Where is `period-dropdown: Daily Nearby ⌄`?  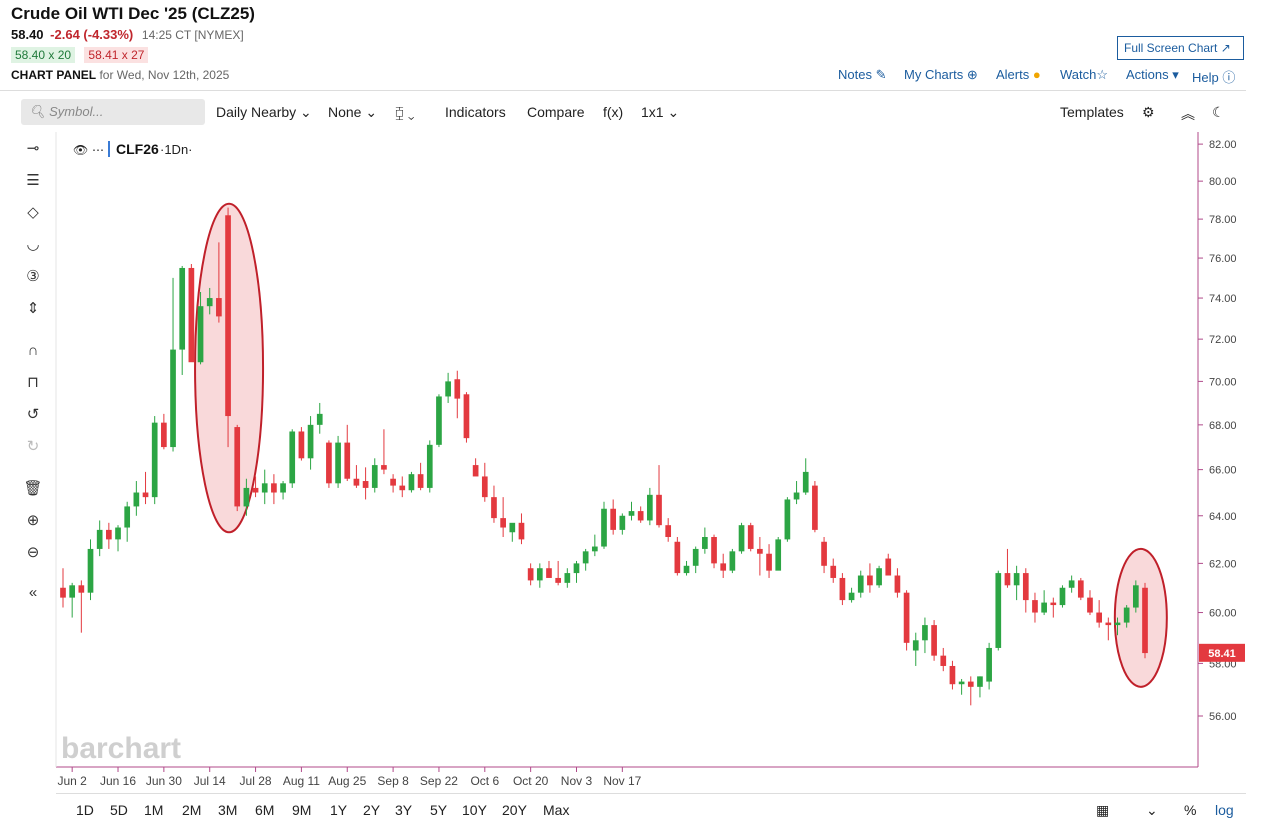
period-dropdown: Daily Nearby ⌄ is located at coordinates (264, 112).